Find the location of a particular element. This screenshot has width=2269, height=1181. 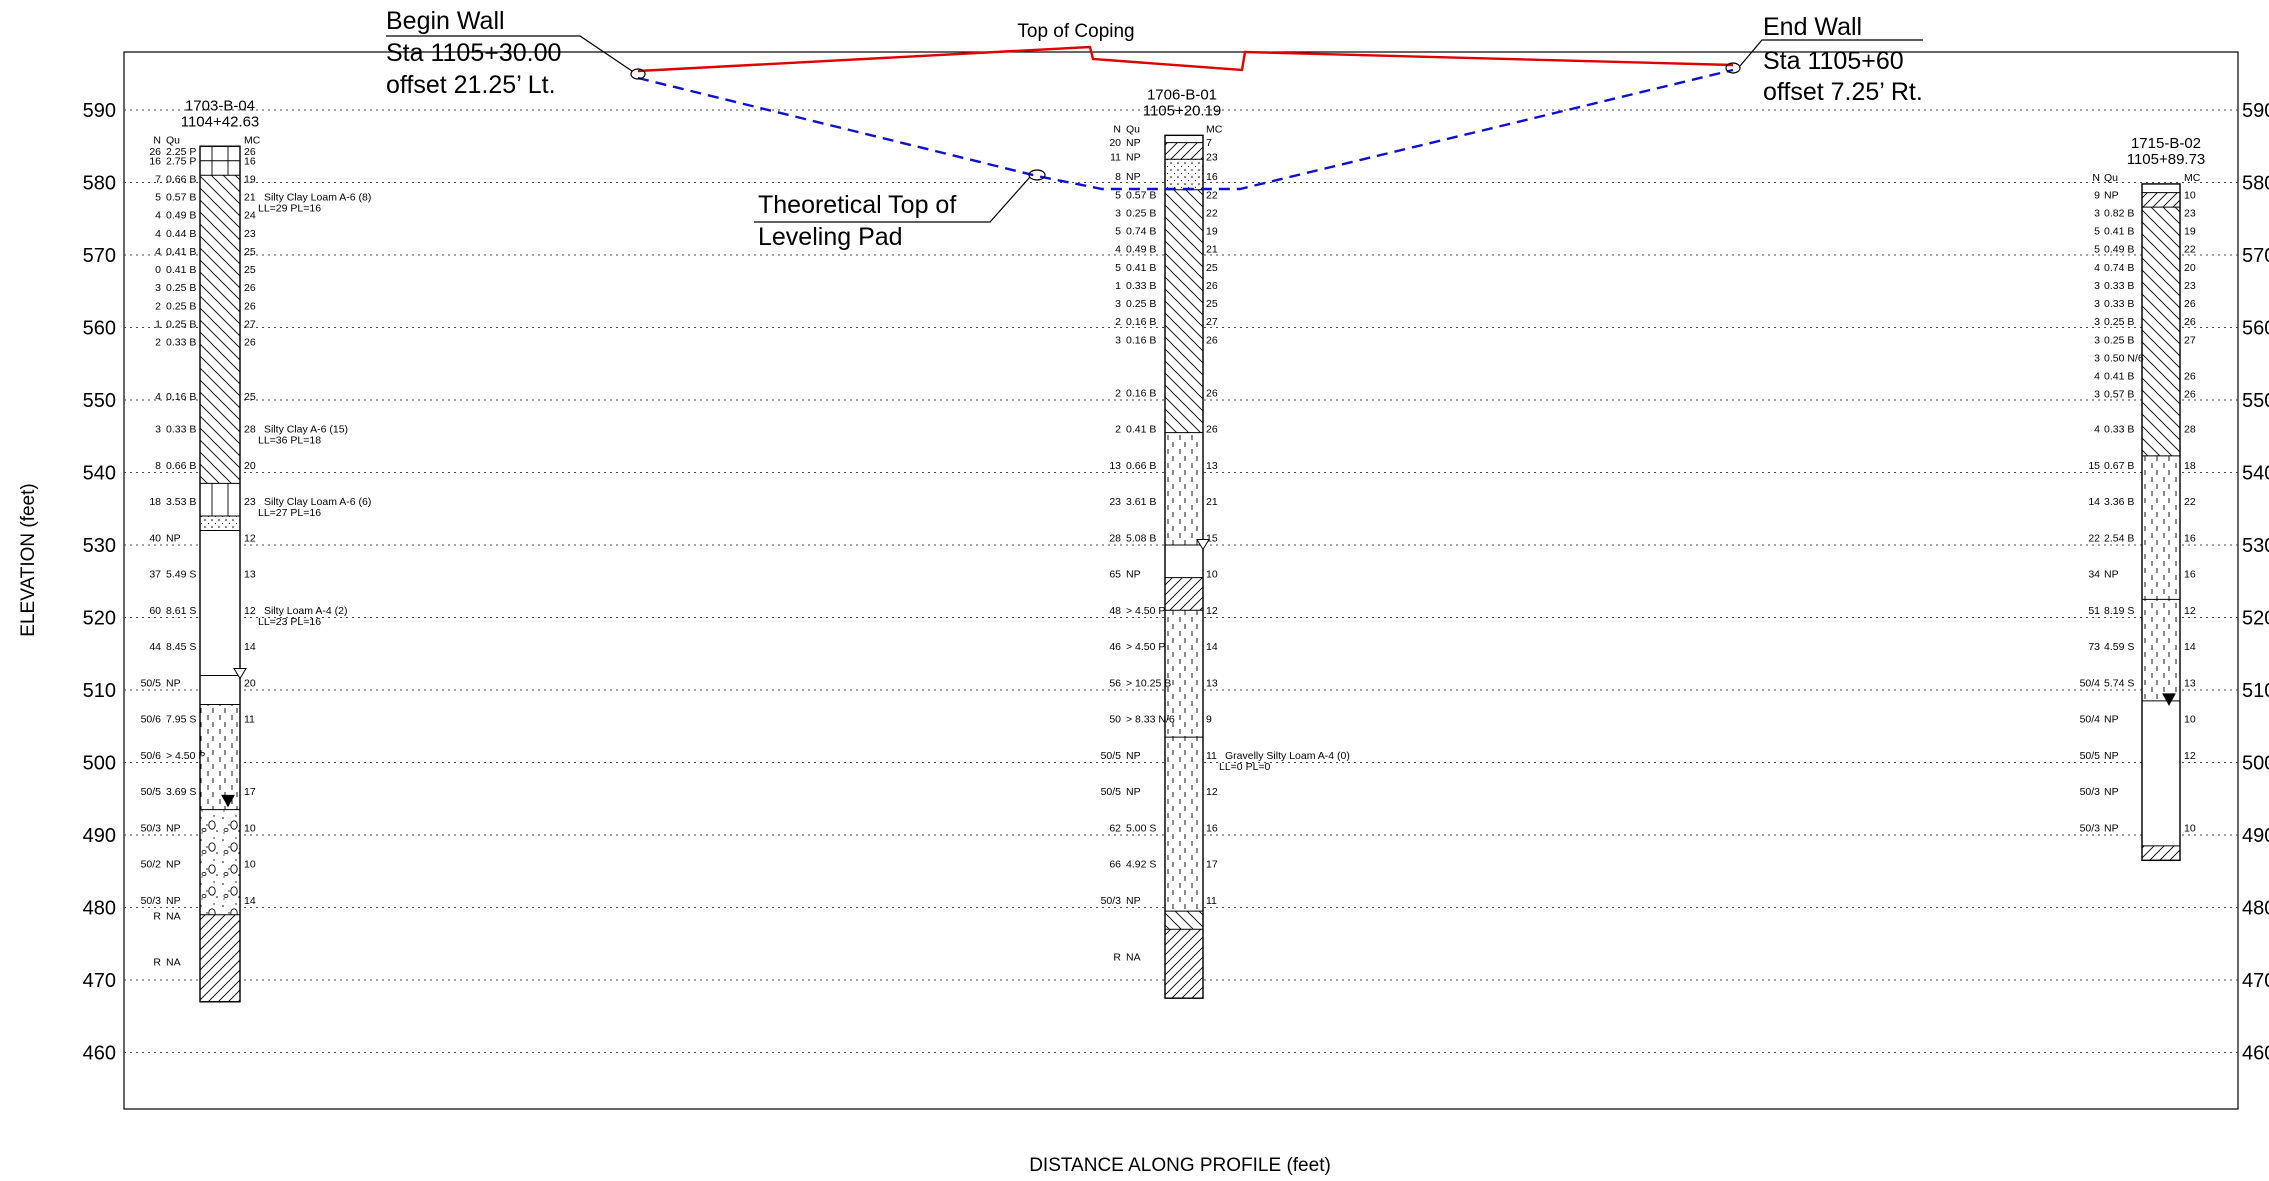

y-axis-label: ELEVATION (feet) is located at coordinates (28, 559).